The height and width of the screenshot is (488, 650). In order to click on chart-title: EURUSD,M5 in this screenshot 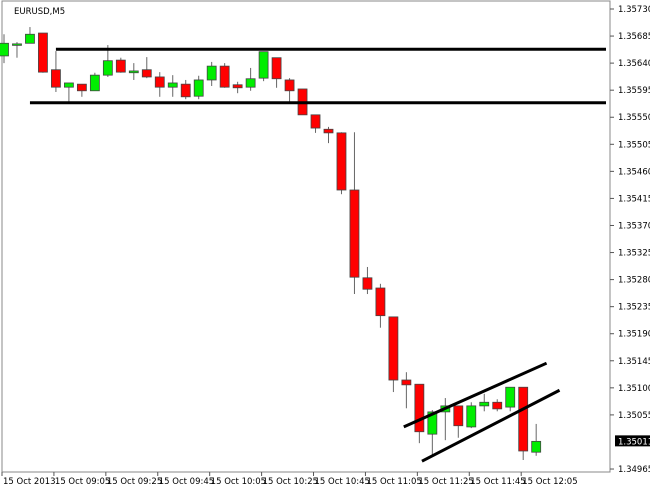, I will do `click(39, 12)`.